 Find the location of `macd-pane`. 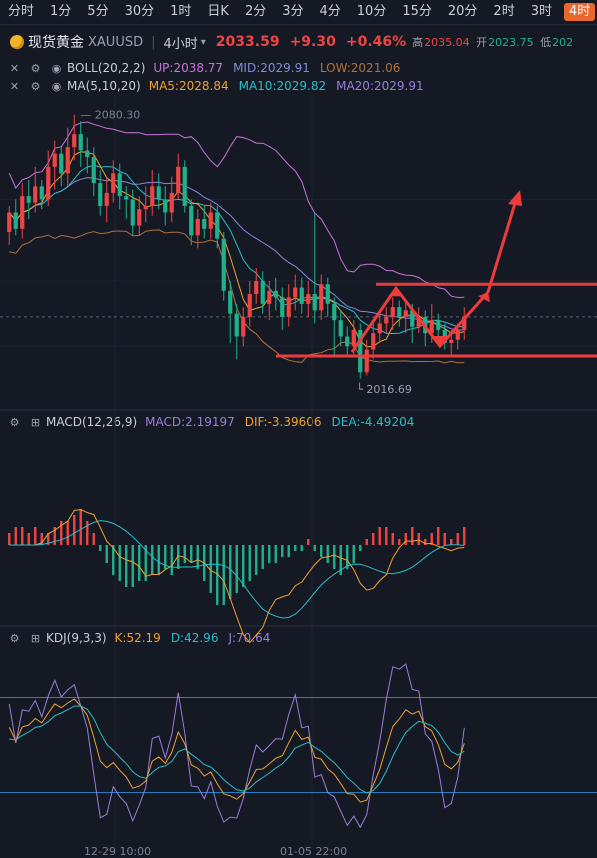

macd-pane is located at coordinates (237, 576).